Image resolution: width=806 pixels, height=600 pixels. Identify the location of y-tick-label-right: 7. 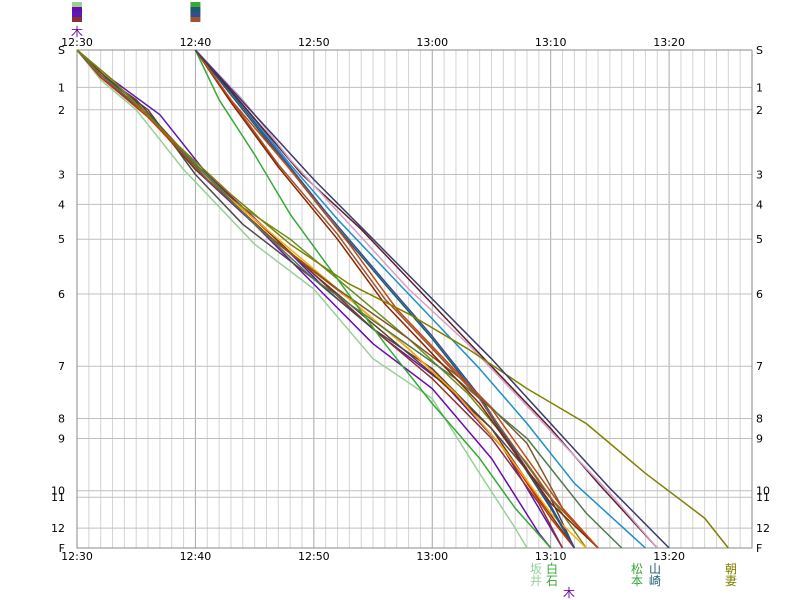
(759, 366).